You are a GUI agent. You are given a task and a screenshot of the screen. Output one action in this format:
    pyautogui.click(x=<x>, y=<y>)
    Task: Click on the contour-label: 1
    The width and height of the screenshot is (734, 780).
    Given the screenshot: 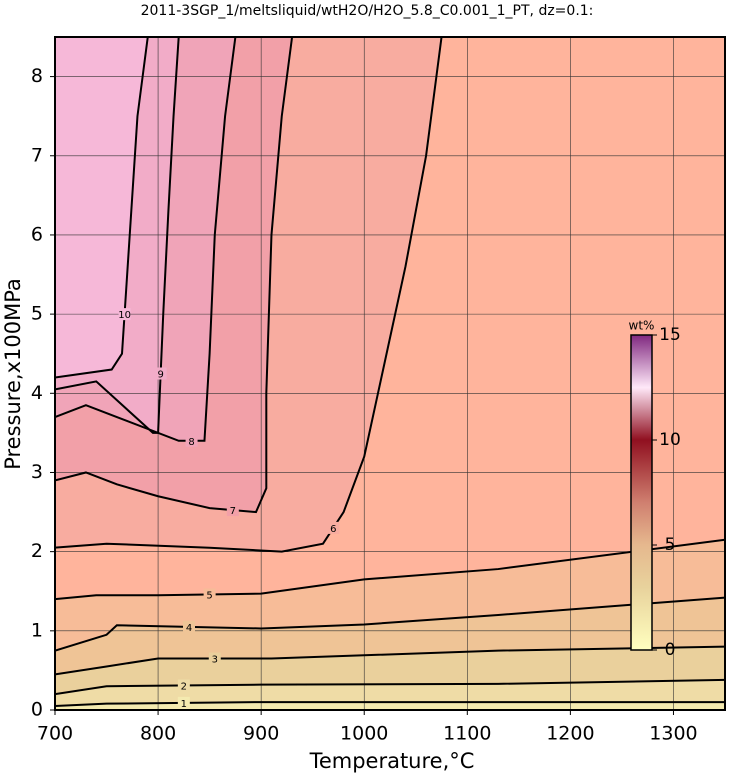 What is the action you would take?
    pyautogui.click(x=184, y=704)
    